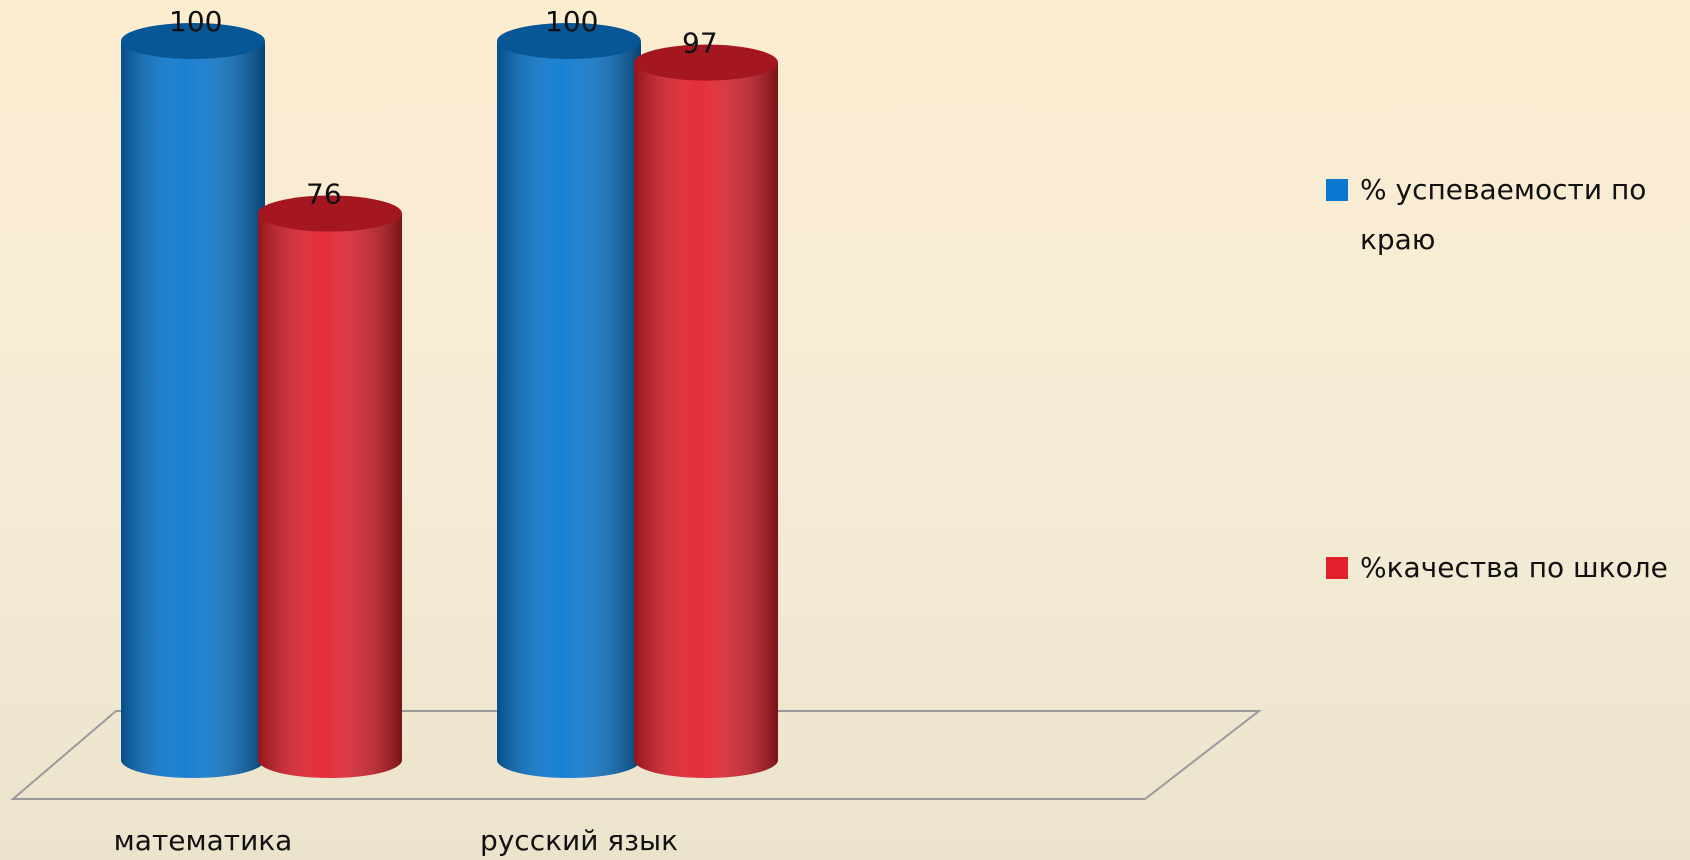 Image resolution: width=1690 pixels, height=860 pixels. What do you see at coordinates (1514, 567) in the screenshot?
I see `legend-label: %качества по школе` at bounding box center [1514, 567].